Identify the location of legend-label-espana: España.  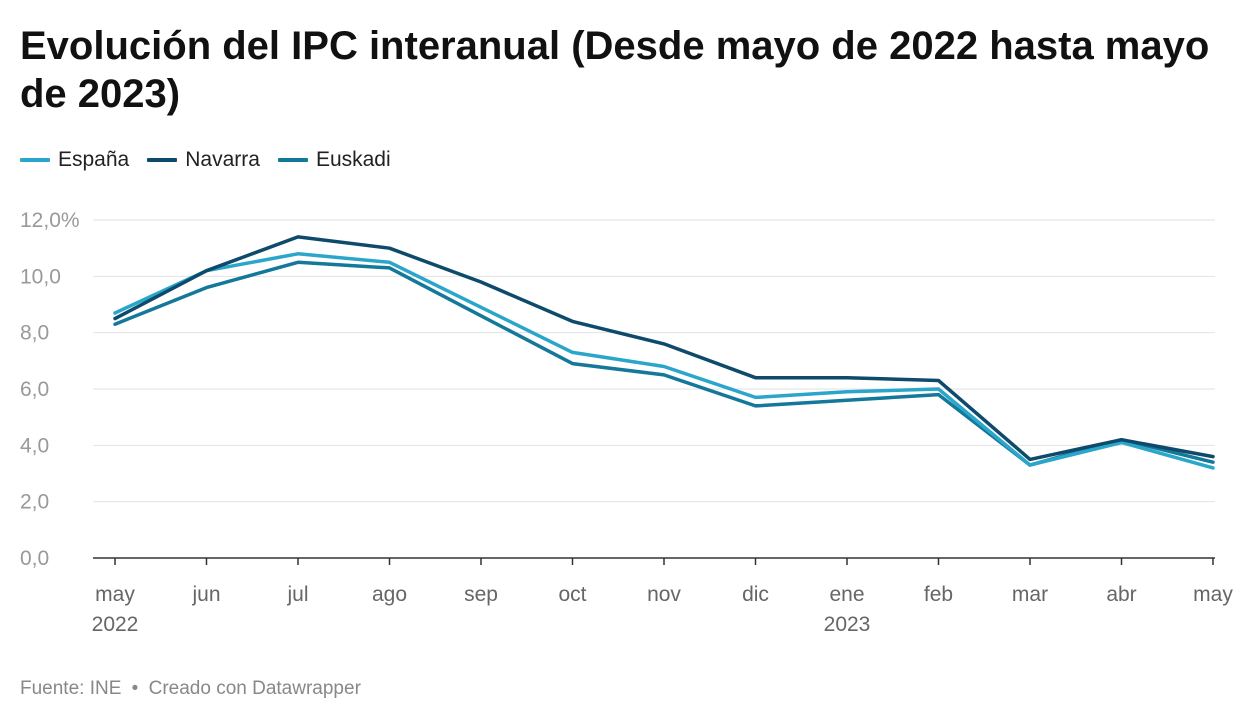
(94, 159).